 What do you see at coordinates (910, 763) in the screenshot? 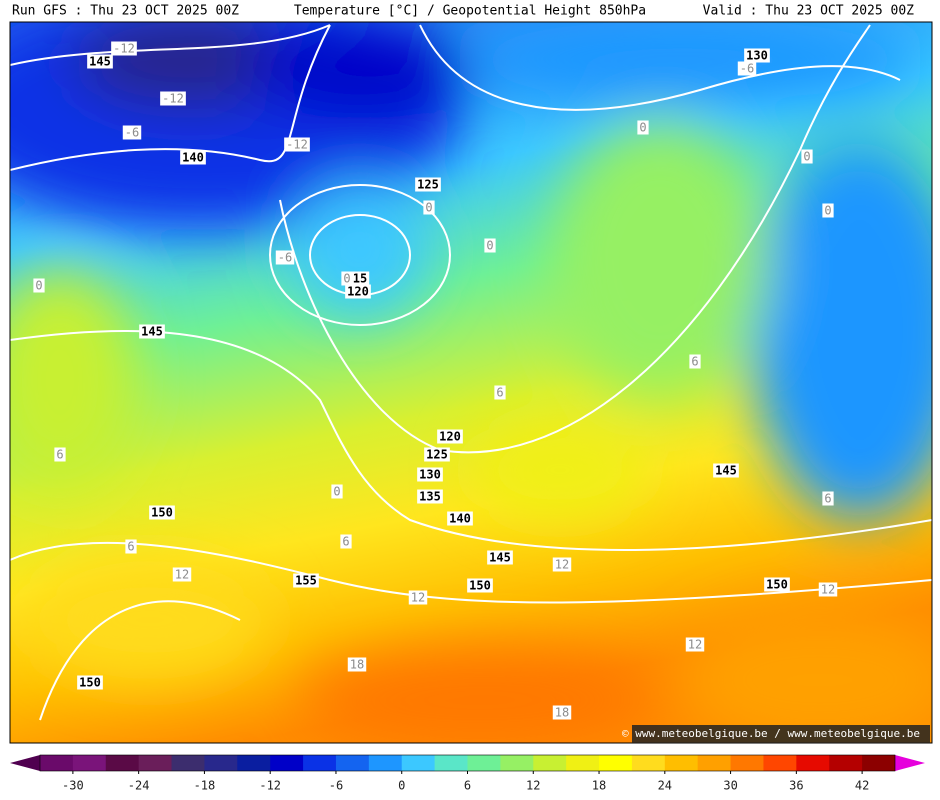
I see `colorbar-over` at bounding box center [910, 763].